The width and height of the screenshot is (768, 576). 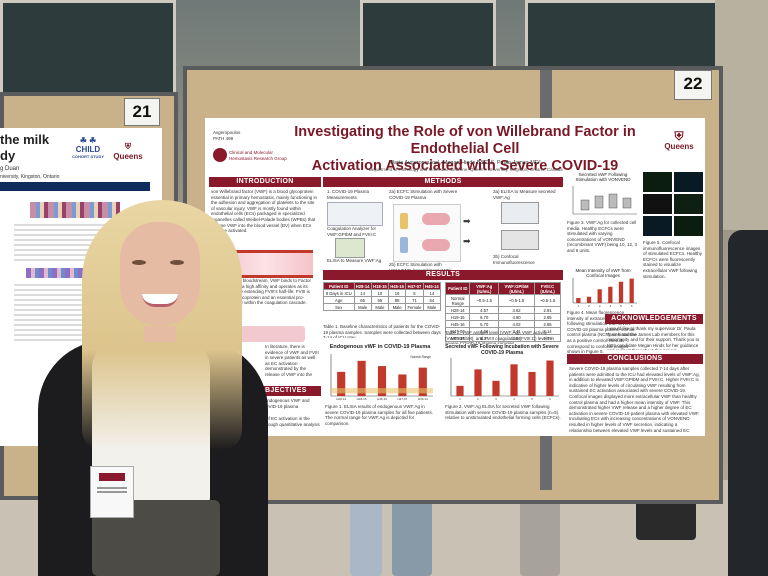 I want to click on tick-label: H45-16, so click(x=382, y=399).